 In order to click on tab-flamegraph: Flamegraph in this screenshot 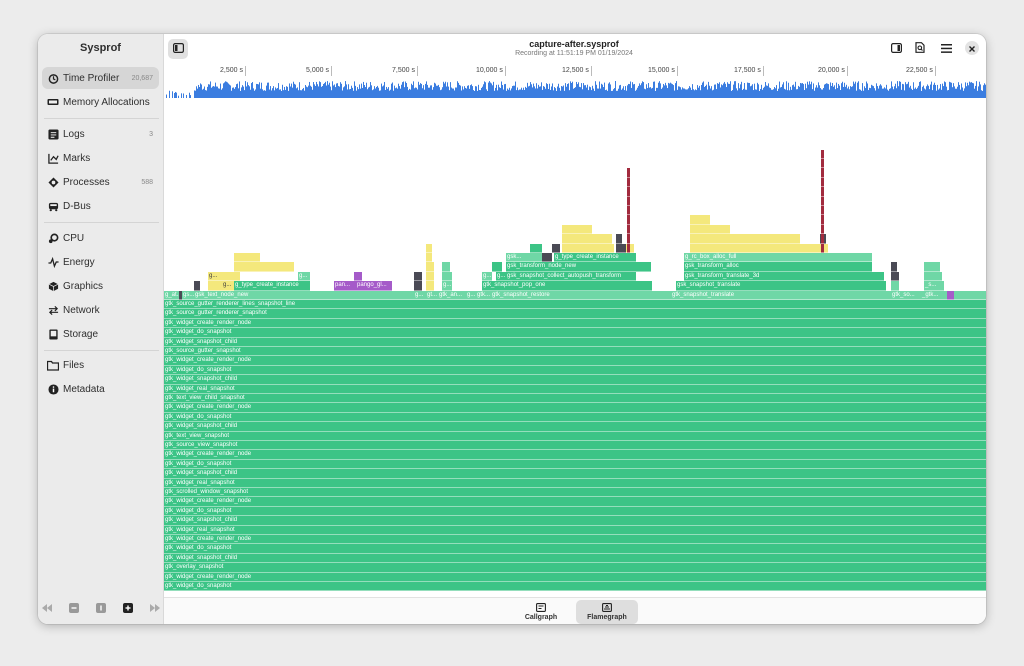, I will do `click(607, 612)`.